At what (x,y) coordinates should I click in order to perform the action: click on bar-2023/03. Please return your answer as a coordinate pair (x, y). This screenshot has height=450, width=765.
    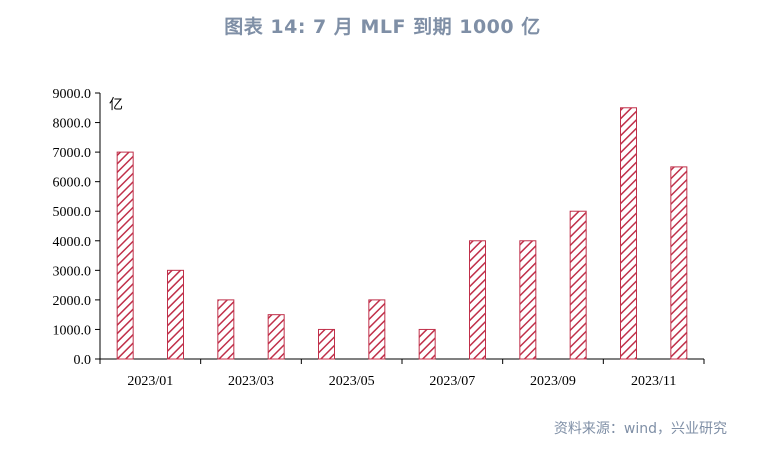
    Looking at the image, I should click on (226, 329).